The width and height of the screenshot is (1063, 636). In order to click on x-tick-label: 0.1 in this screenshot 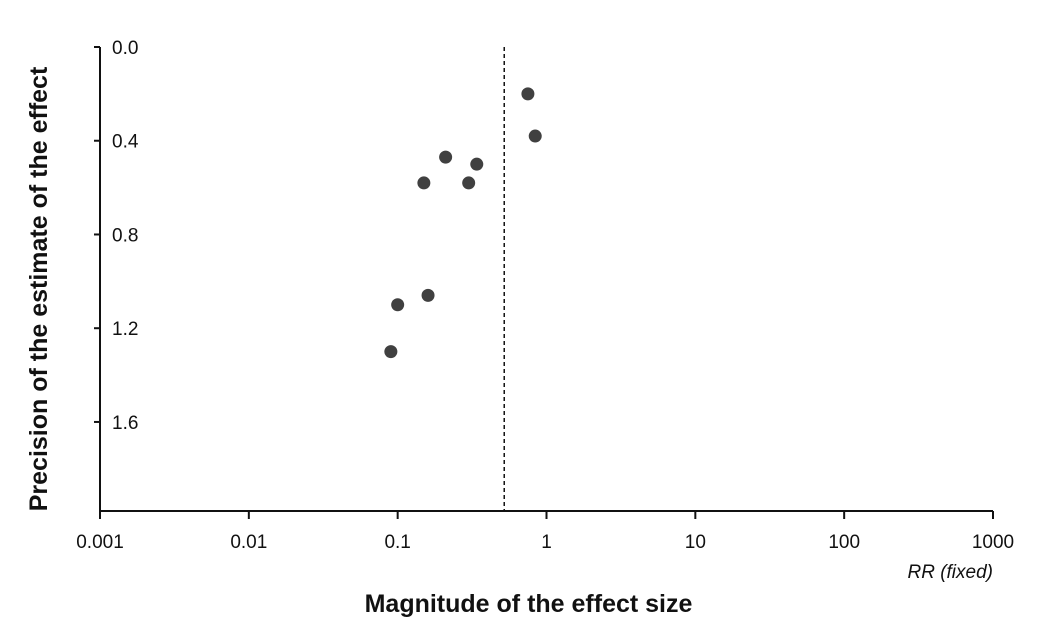, I will do `click(397, 542)`.